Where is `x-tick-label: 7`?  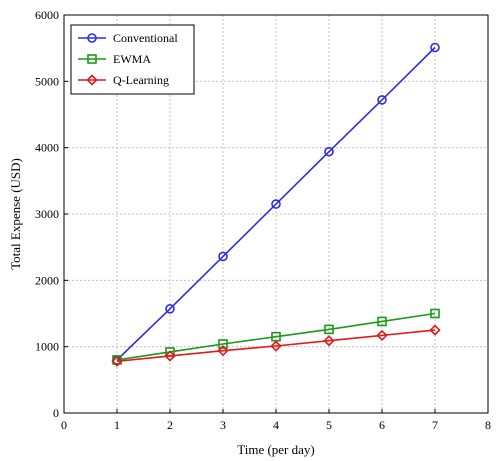 x-tick-label: 7 is located at coordinates (435, 425).